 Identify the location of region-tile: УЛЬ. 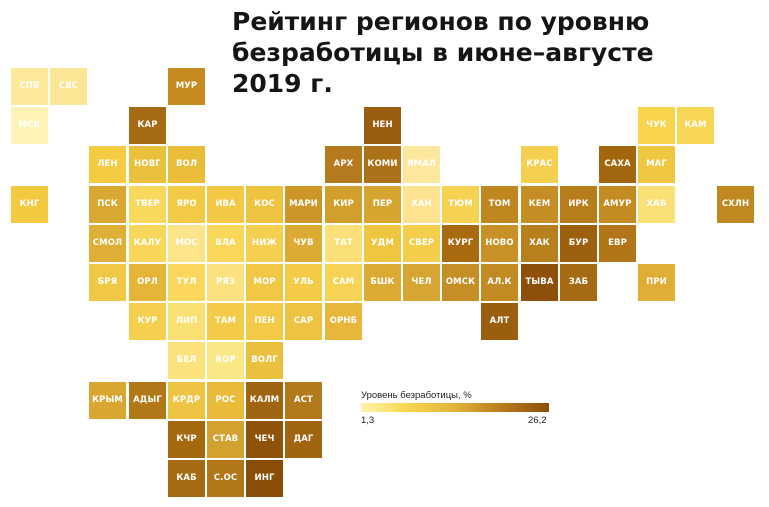
(303, 282).